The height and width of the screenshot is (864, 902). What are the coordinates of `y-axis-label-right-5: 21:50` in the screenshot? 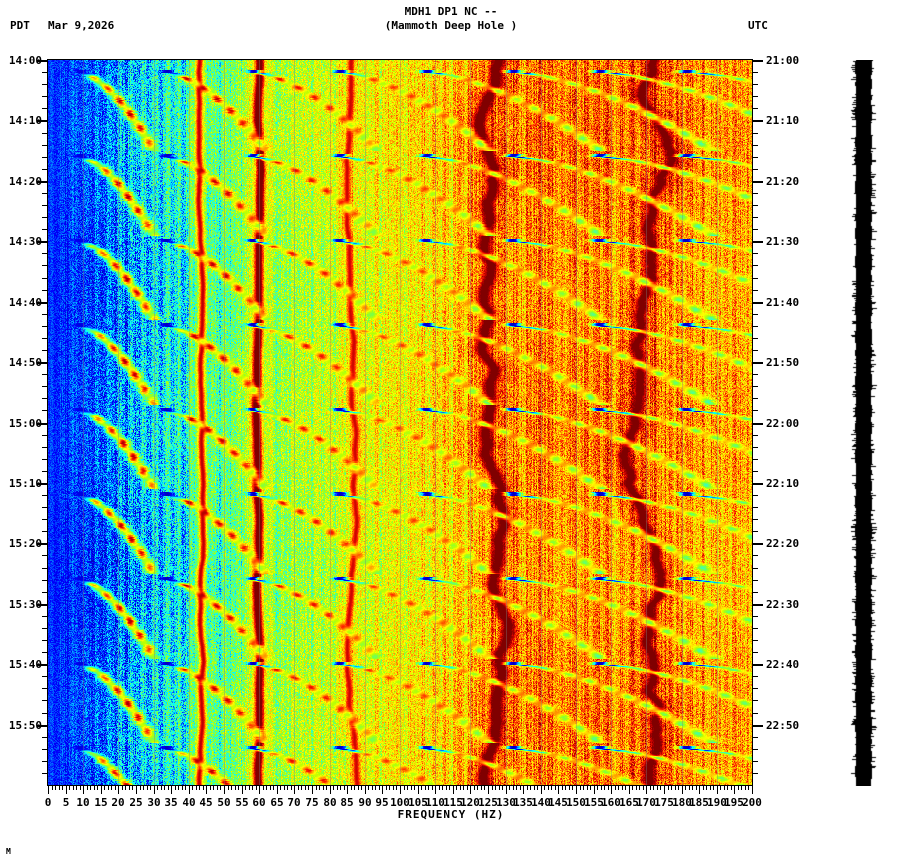 It's located at (783, 362).